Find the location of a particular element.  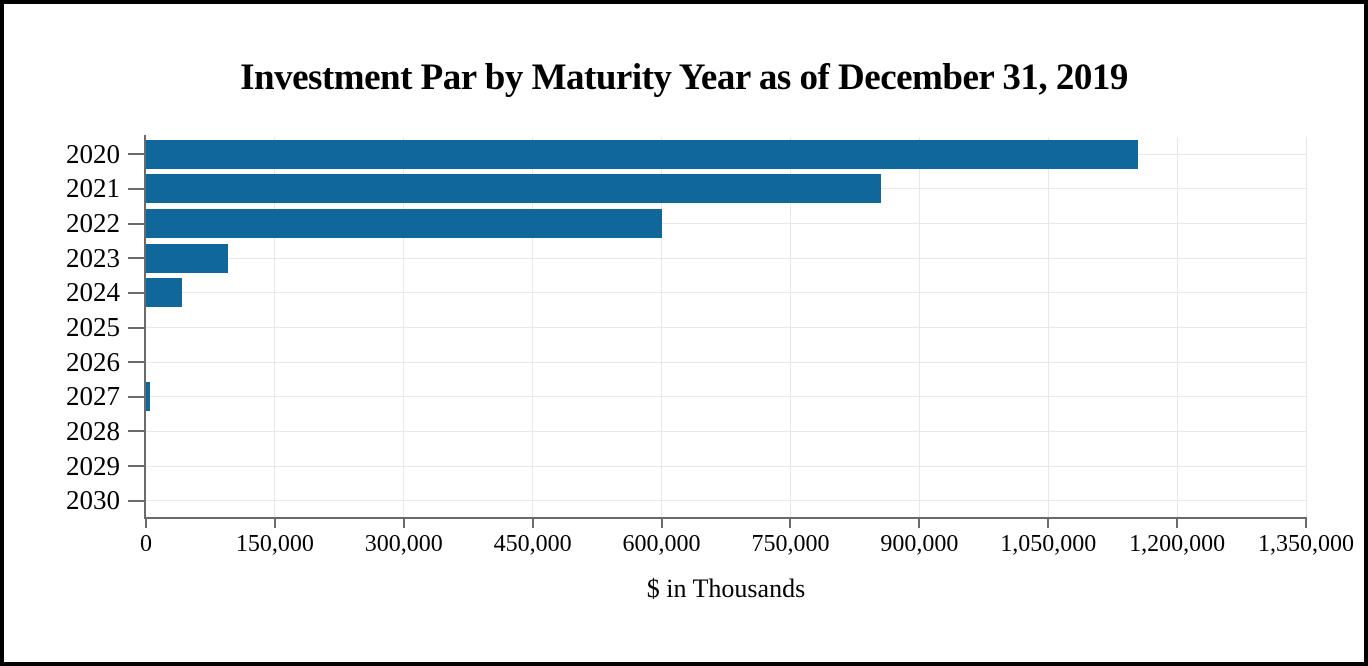

x-tick-label: 300,000 is located at coordinates (403, 544).